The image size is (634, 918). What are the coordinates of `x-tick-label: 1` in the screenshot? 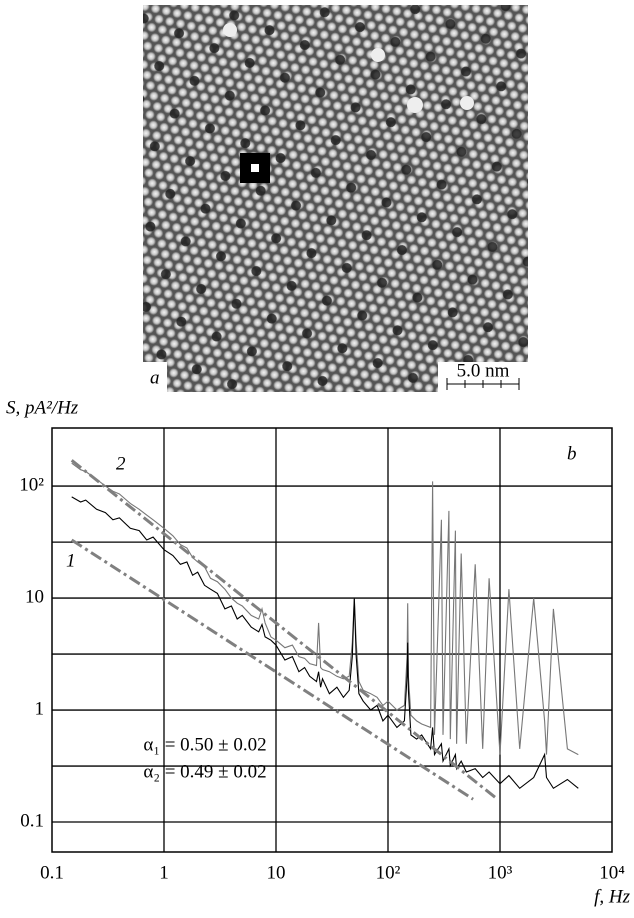 It's located at (164, 872).